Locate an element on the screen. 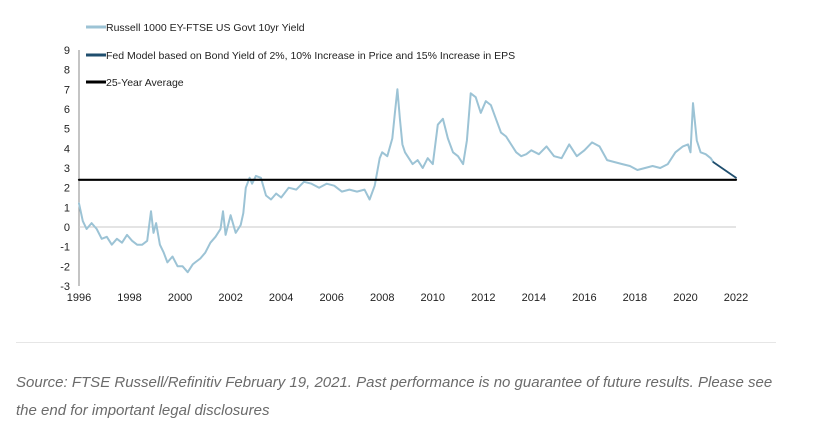  y-tick-label: 2 is located at coordinates (67, 189).